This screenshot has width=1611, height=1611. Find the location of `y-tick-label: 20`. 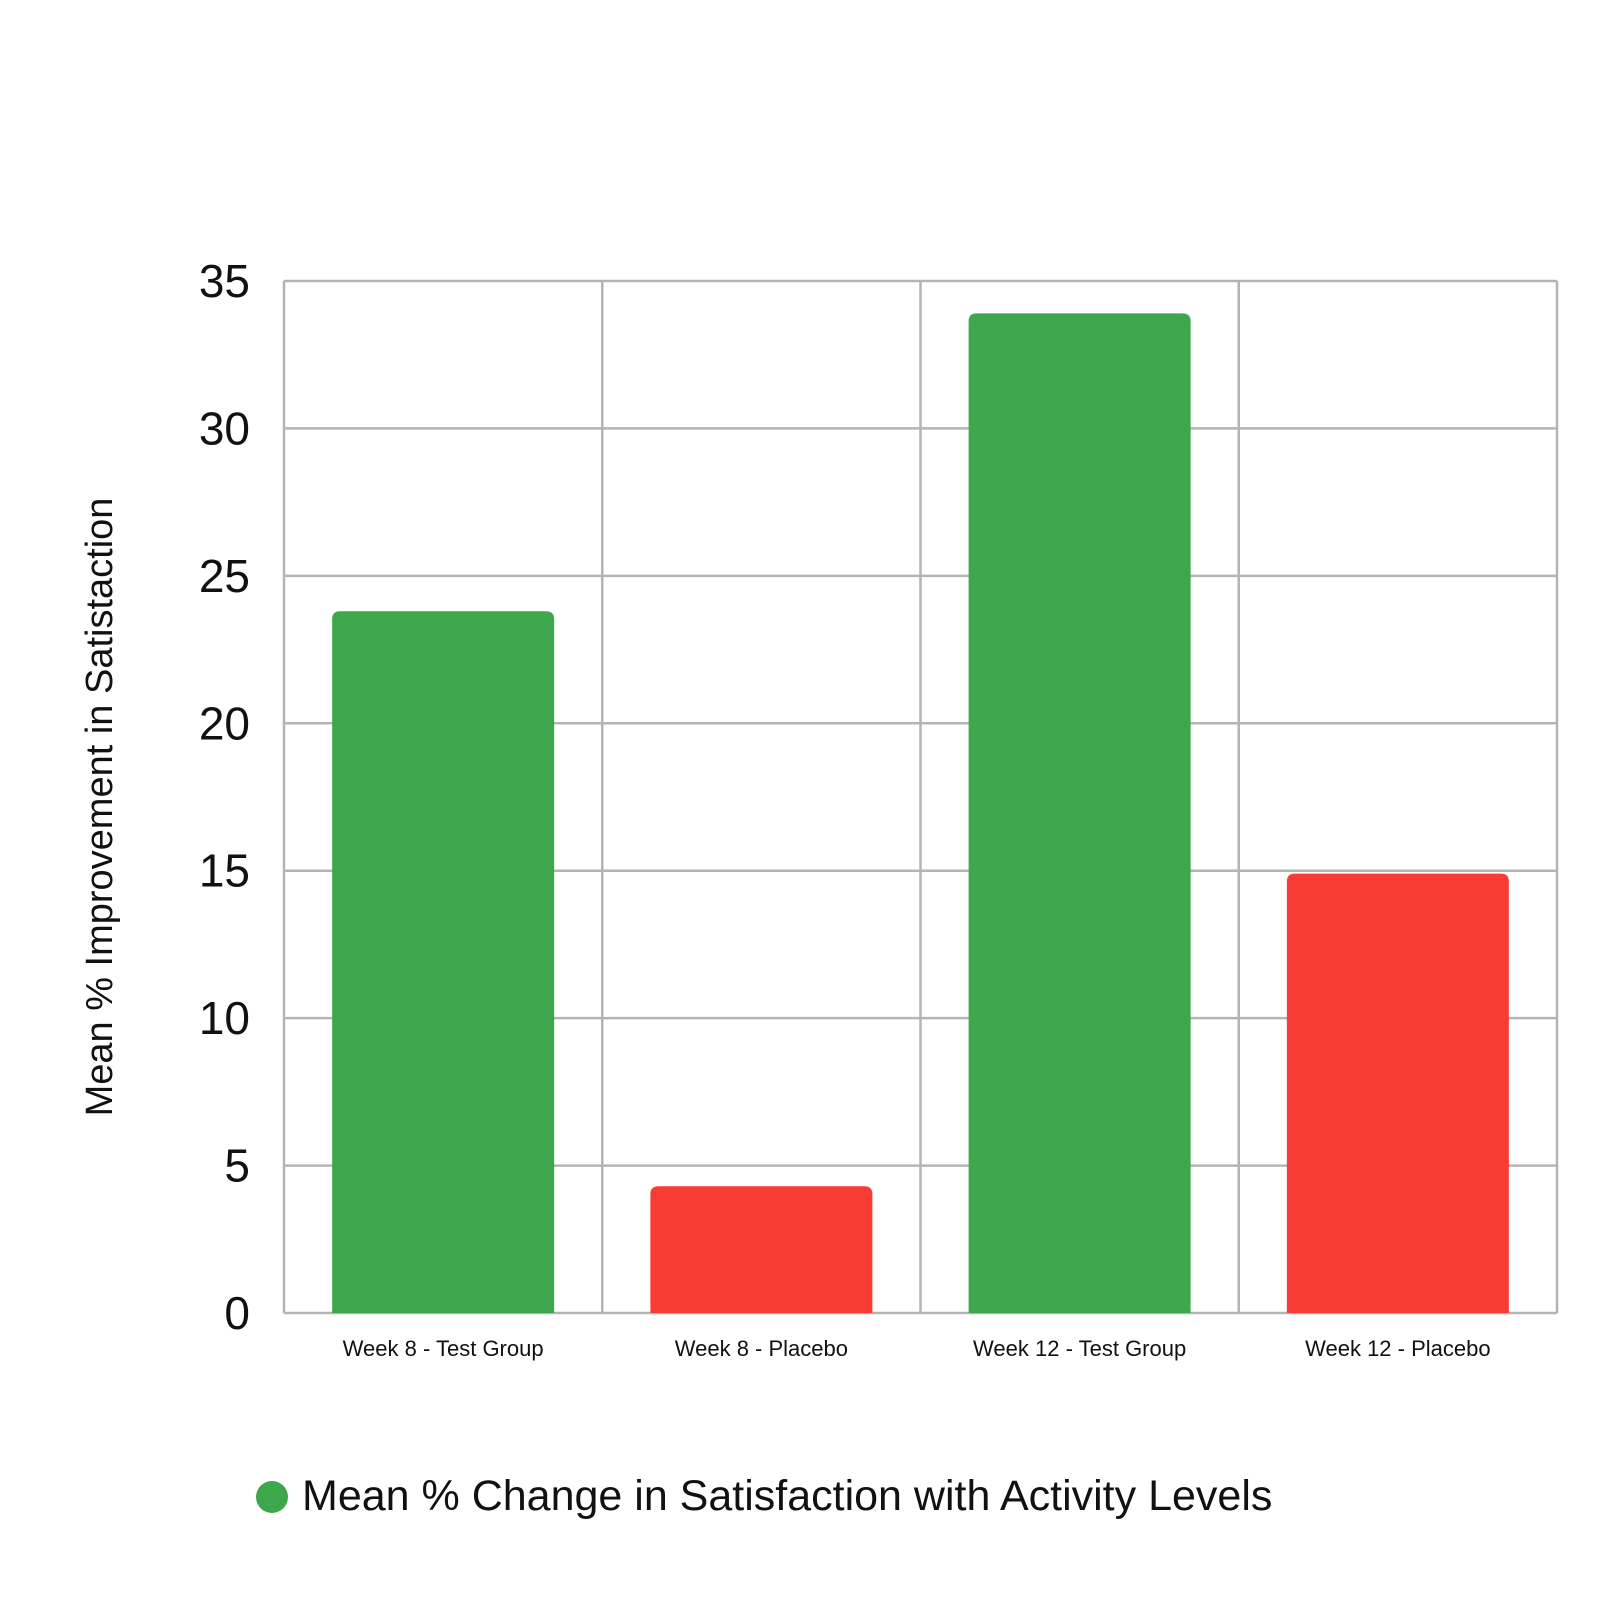

y-tick-label: 20 is located at coordinates (224, 723).